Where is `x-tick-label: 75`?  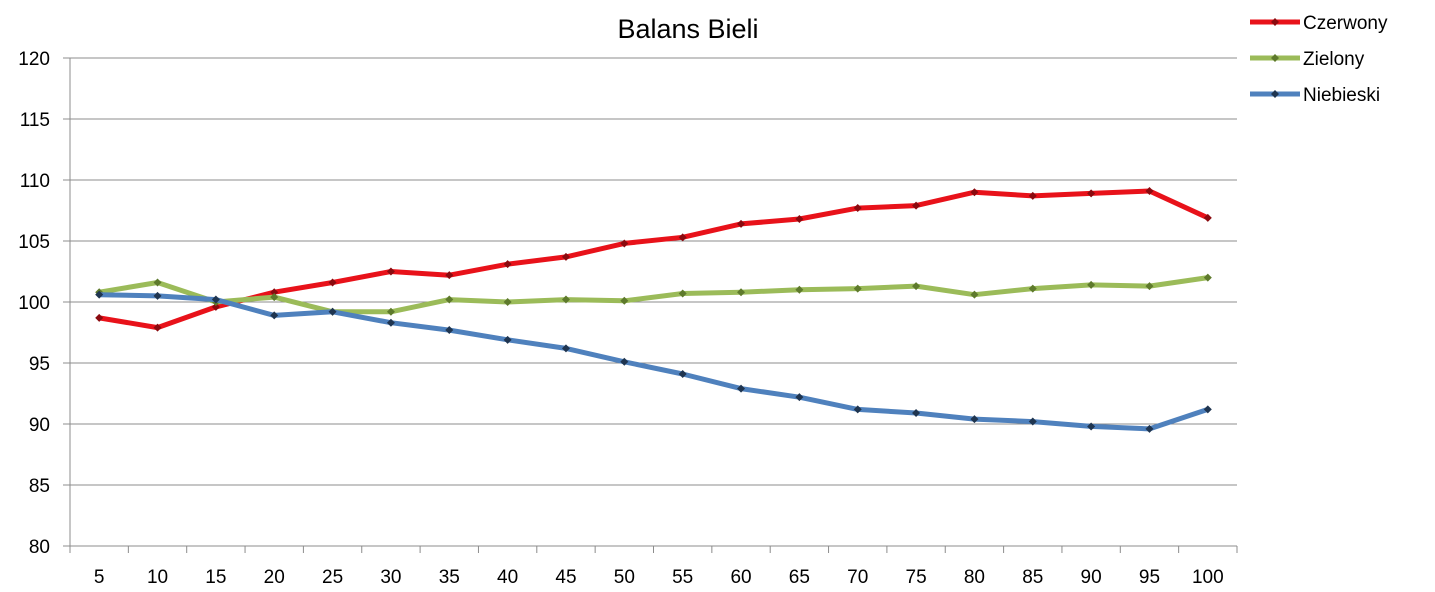 x-tick-label: 75 is located at coordinates (916, 577).